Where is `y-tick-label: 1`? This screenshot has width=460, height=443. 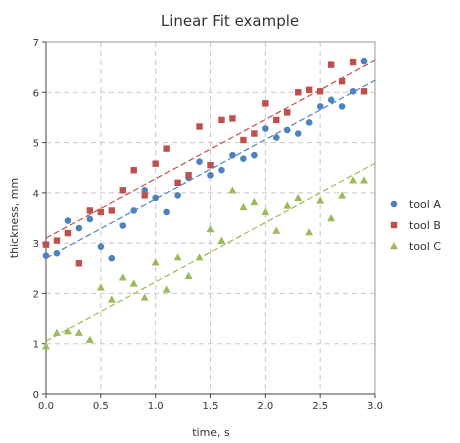 y-tick-label: 1 is located at coordinates (36, 345).